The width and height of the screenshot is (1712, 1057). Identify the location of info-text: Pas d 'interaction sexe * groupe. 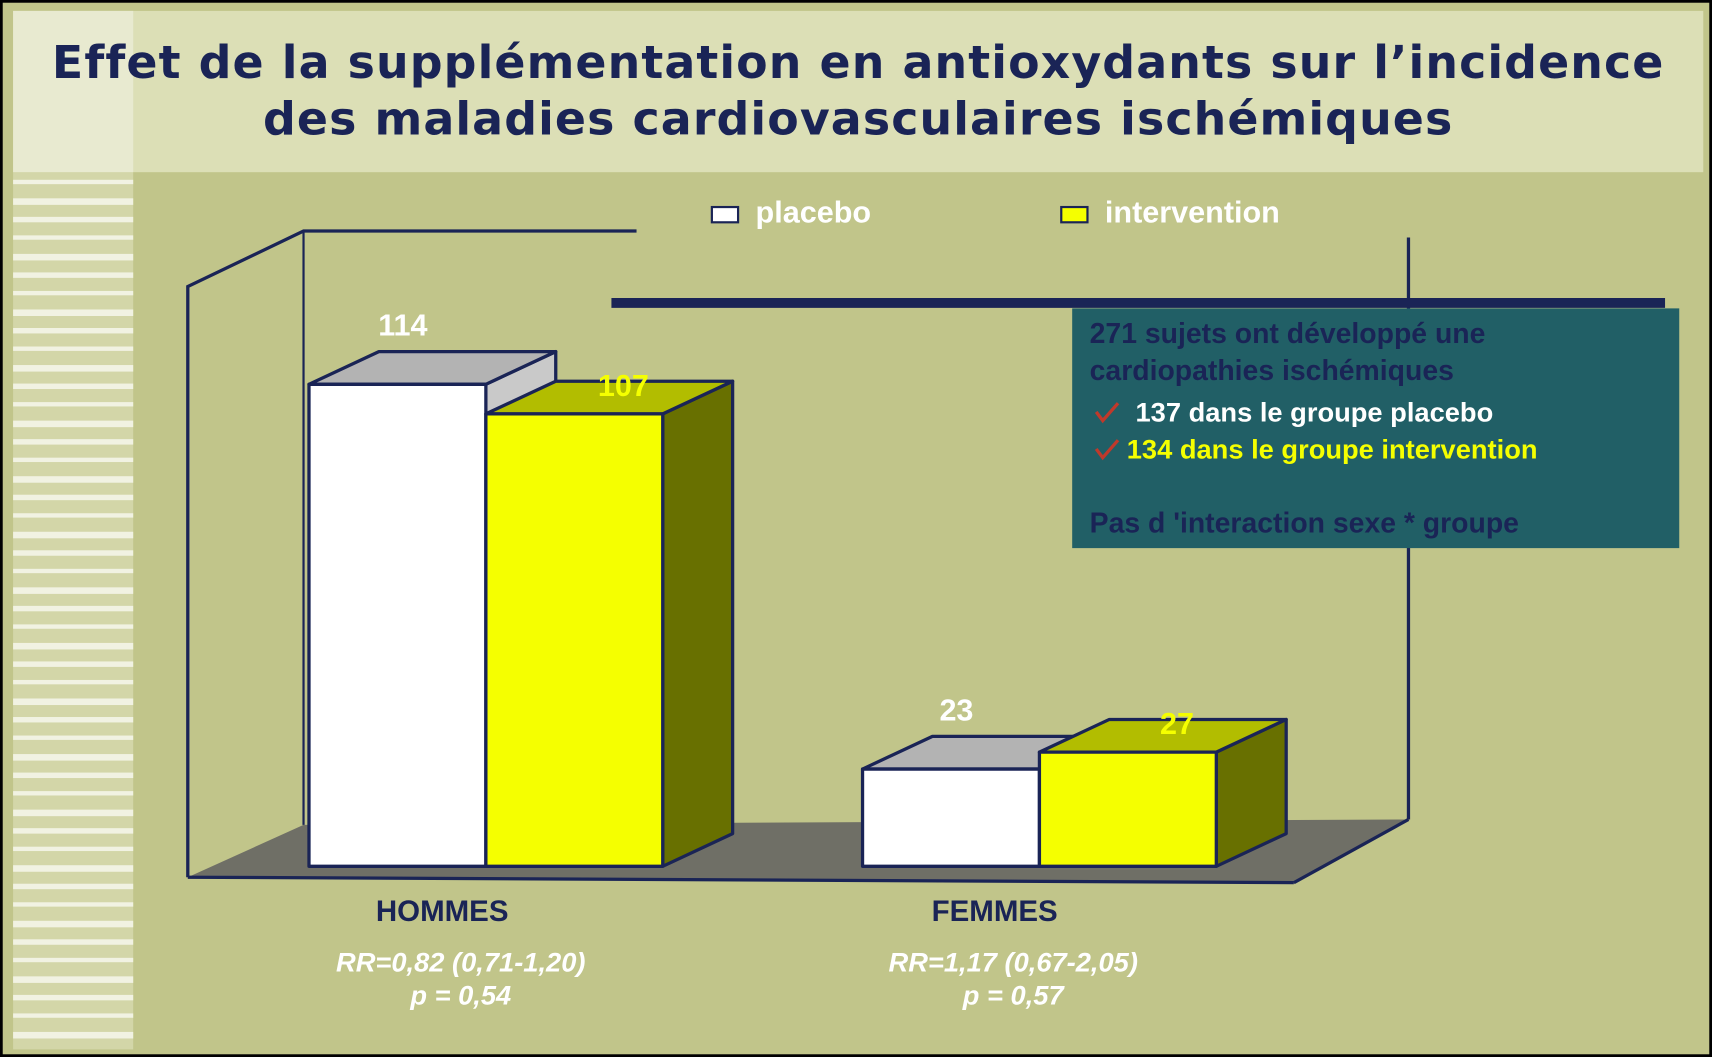
(1304, 524).